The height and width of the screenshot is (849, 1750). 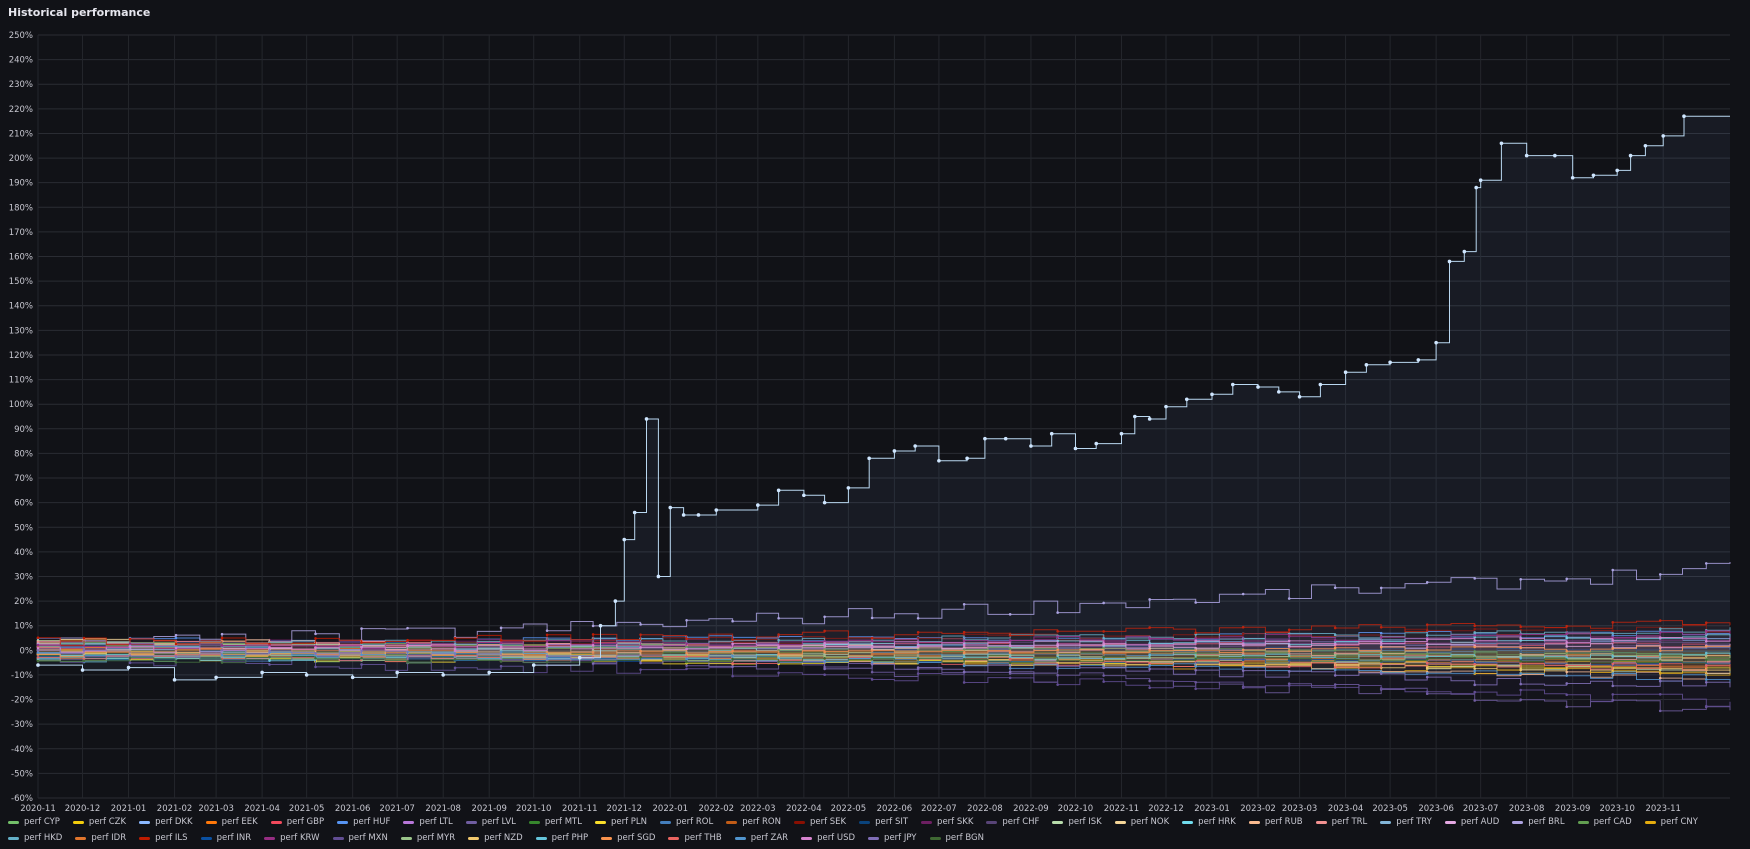 What do you see at coordinates (1077, 822) in the screenshot?
I see `legend-item: perf ISK` at bounding box center [1077, 822].